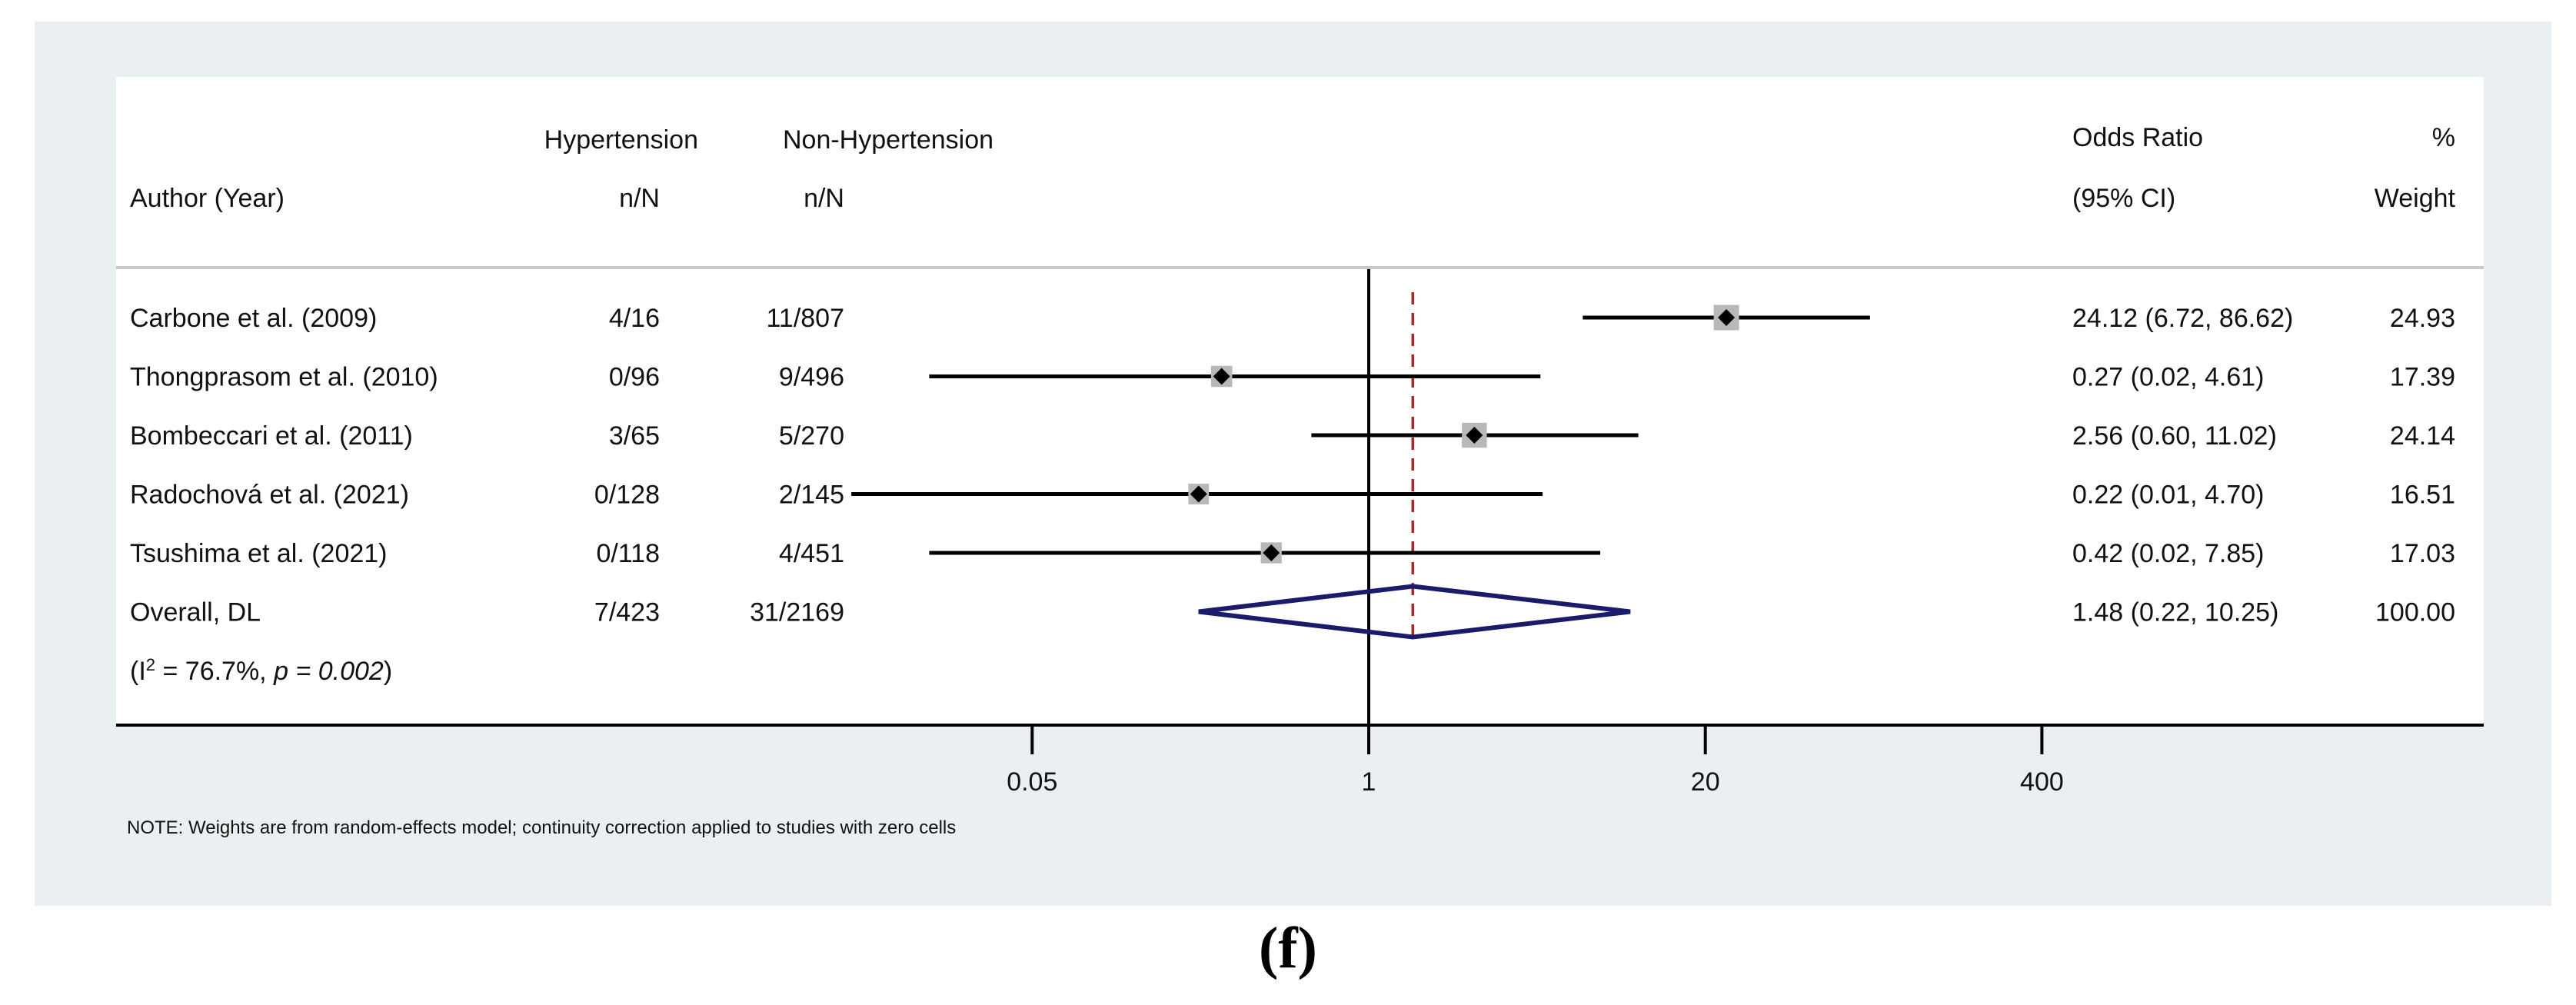 The height and width of the screenshot is (1005, 2576). What do you see at coordinates (271, 436) in the screenshot?
I see `study-label: Bombeccari et al. (2011)` at bounding box center [271, 436].